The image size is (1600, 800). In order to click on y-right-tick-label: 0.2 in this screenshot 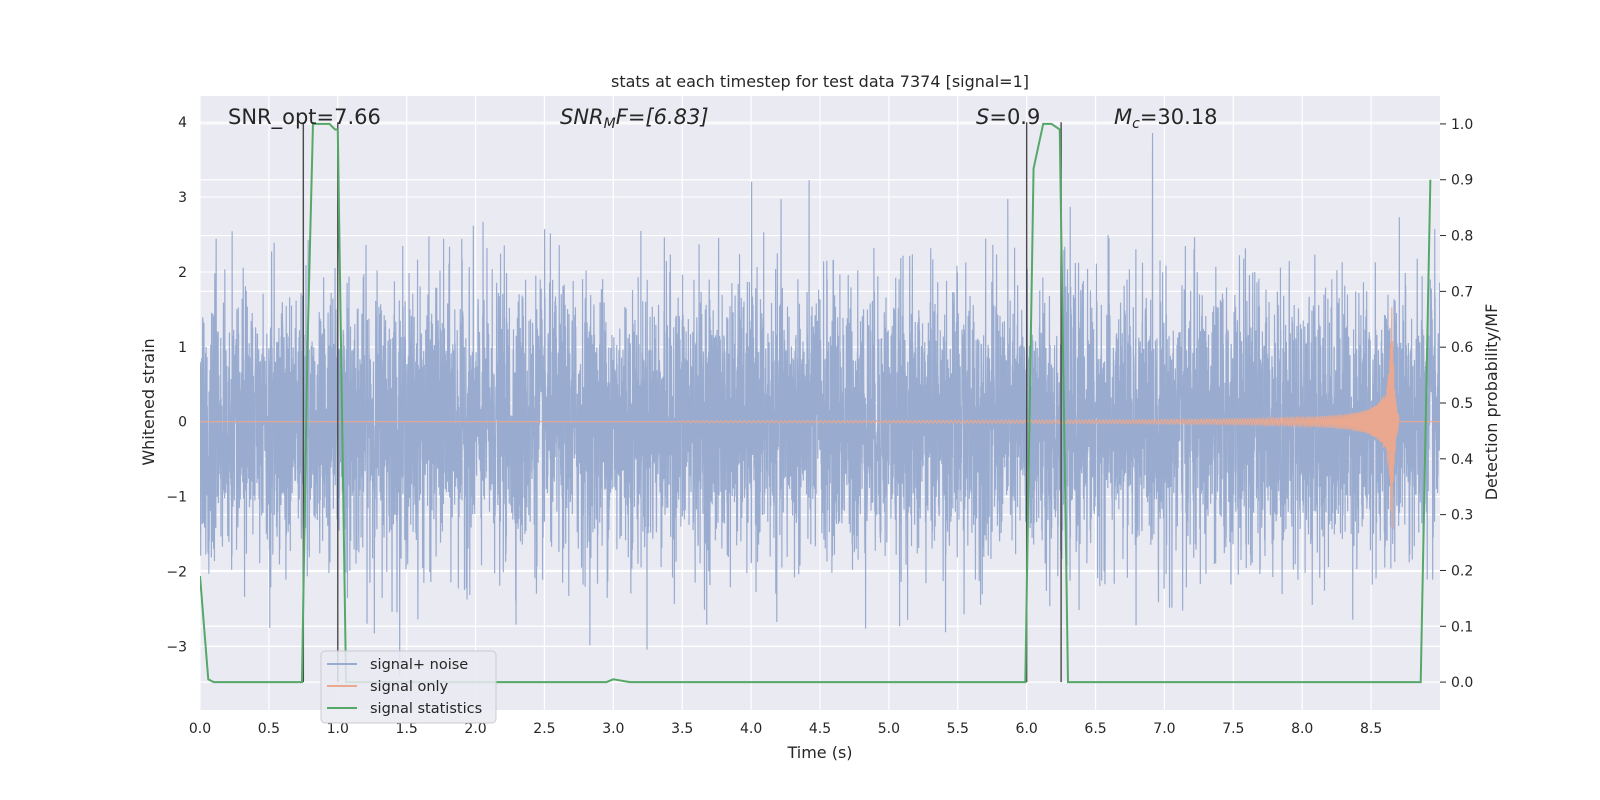, I will do `click(1462, 571)`.